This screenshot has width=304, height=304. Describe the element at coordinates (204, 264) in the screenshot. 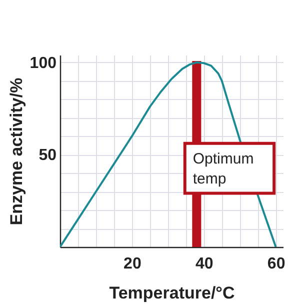

I see `x-tick-label: 40` at that location.